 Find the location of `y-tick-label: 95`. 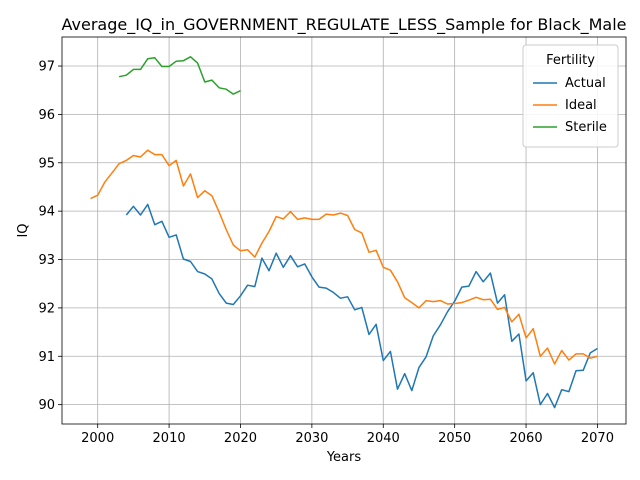

y-tick-label: 95 is located at coordinates (46, 163).